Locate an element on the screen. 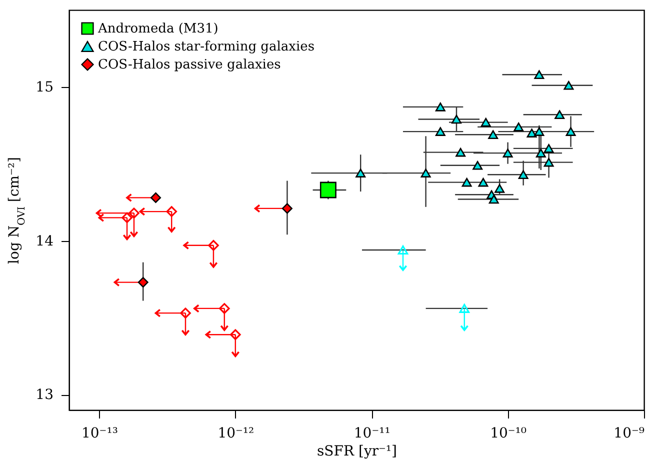 Image resolution: width=670 pixels, height=460 pixels. y-tick-label: 14 is located at coordinates (45, 241).